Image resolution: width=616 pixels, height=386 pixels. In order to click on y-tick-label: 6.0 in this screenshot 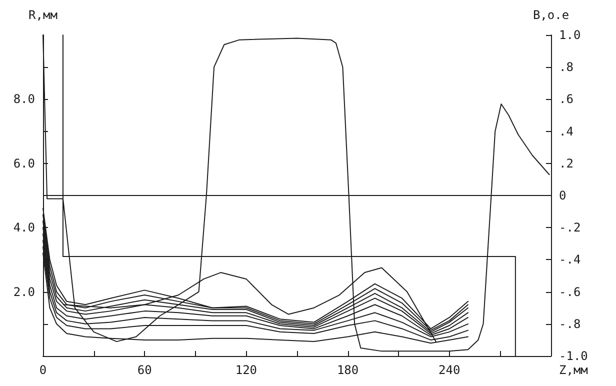, I will do `click(24, 163)`.